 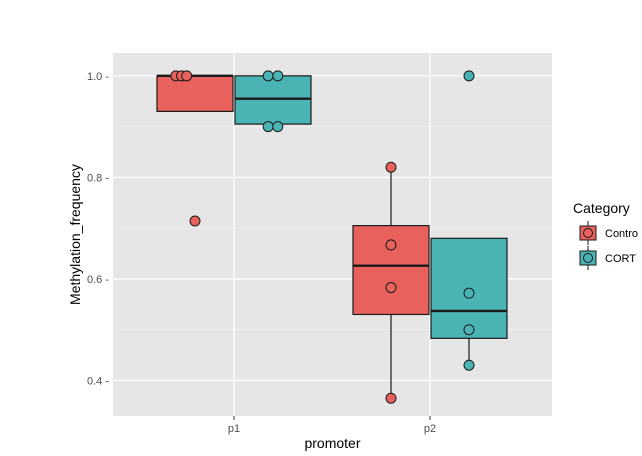 What do you see at coordinates (621, 234) in the screenshot?
I see `legend-label-control: Contro` at bounding box center [621, 234].